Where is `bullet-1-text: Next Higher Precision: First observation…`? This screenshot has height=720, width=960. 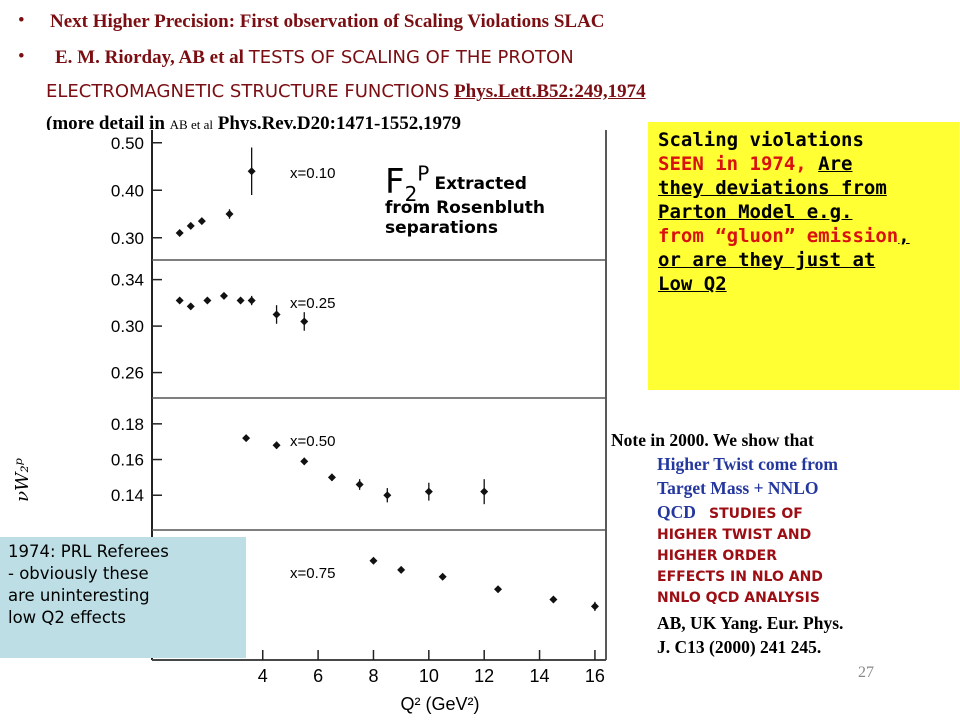
bullet-1-text: Next Higher Precision: First observation… is located at coordinates (327, 21).